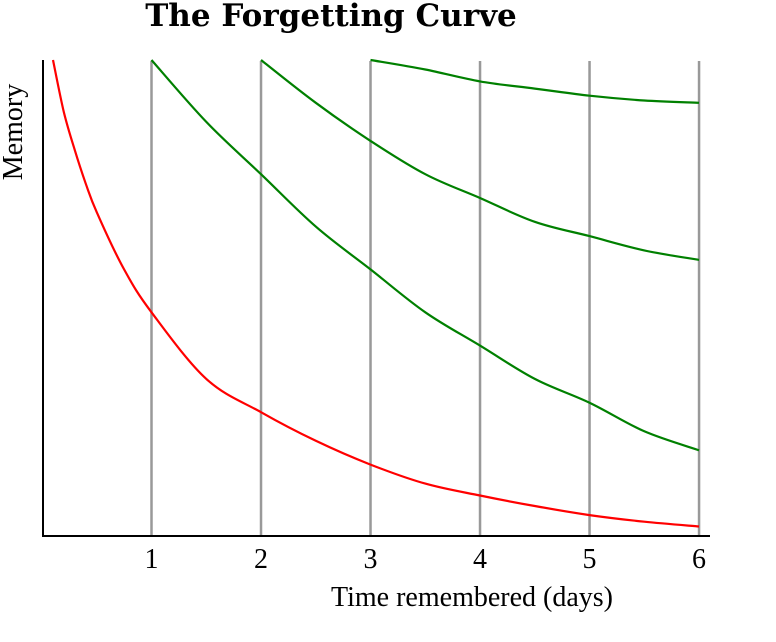 The height and width of the screenshot is (642, 776). What do you see at coordinates (426, 559) in the screenshot?
I see `x-tick-labels: 1 2 3 4 5 6` at bounding box center [426, 559].